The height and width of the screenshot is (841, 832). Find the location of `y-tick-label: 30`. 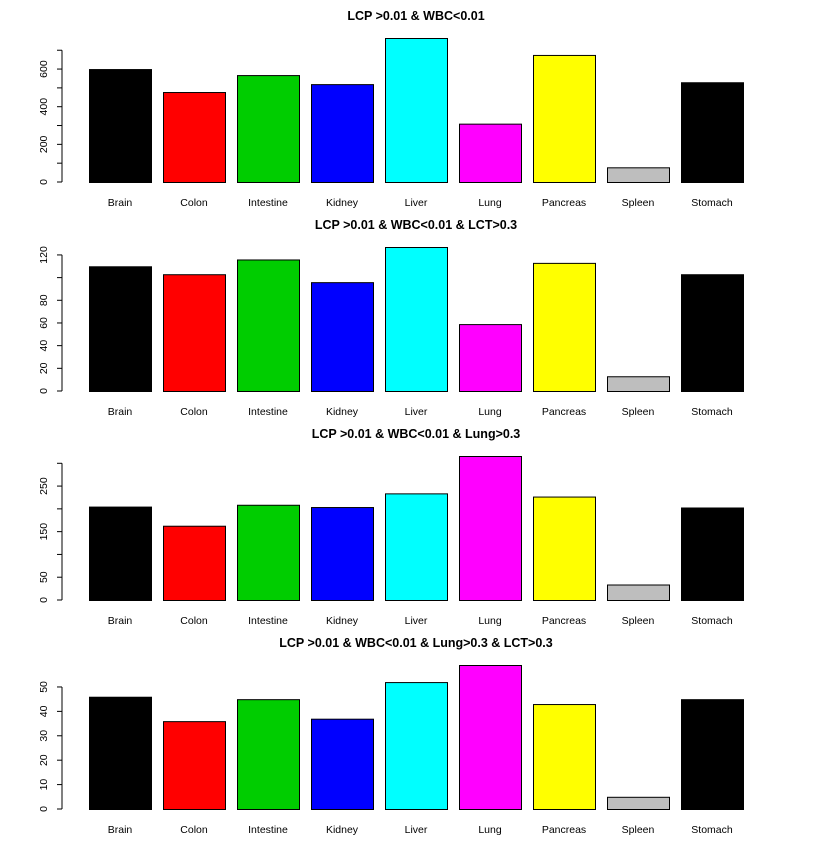

y-tick-label: 30 is located at coordinates (44, 736).